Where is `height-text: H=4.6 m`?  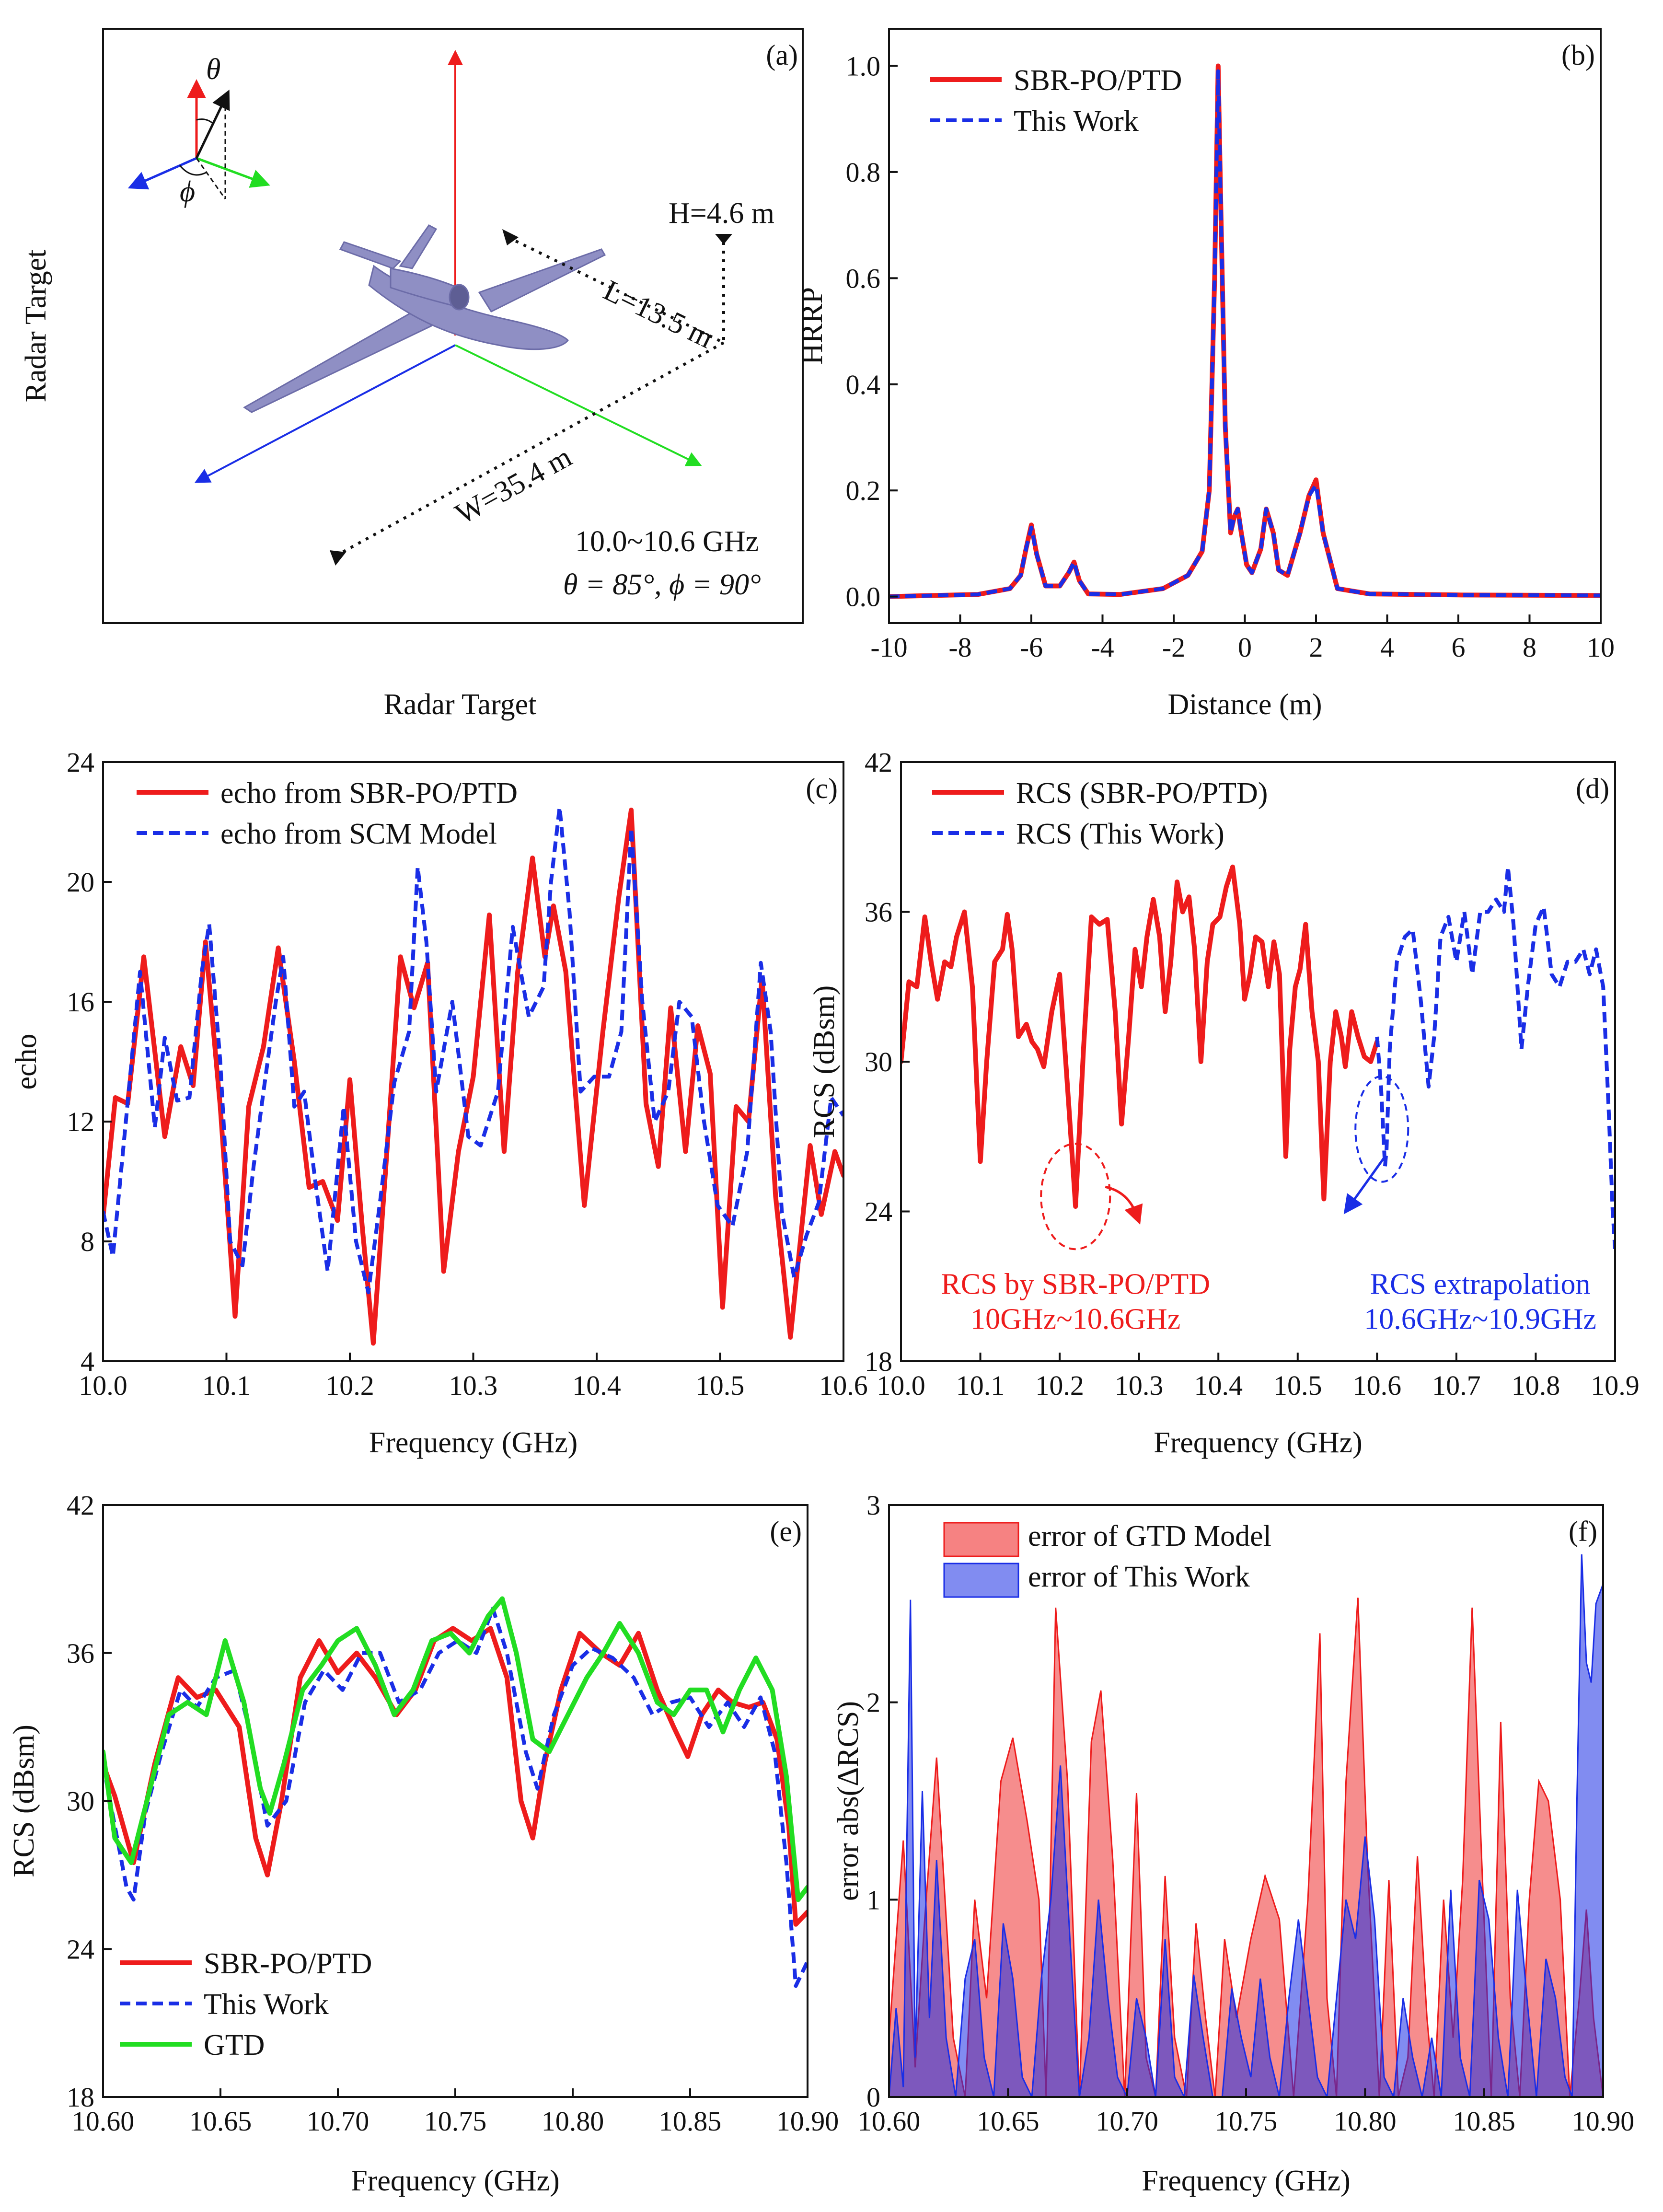 height-text: H=4.6 m is located at coordinates (721, 213).